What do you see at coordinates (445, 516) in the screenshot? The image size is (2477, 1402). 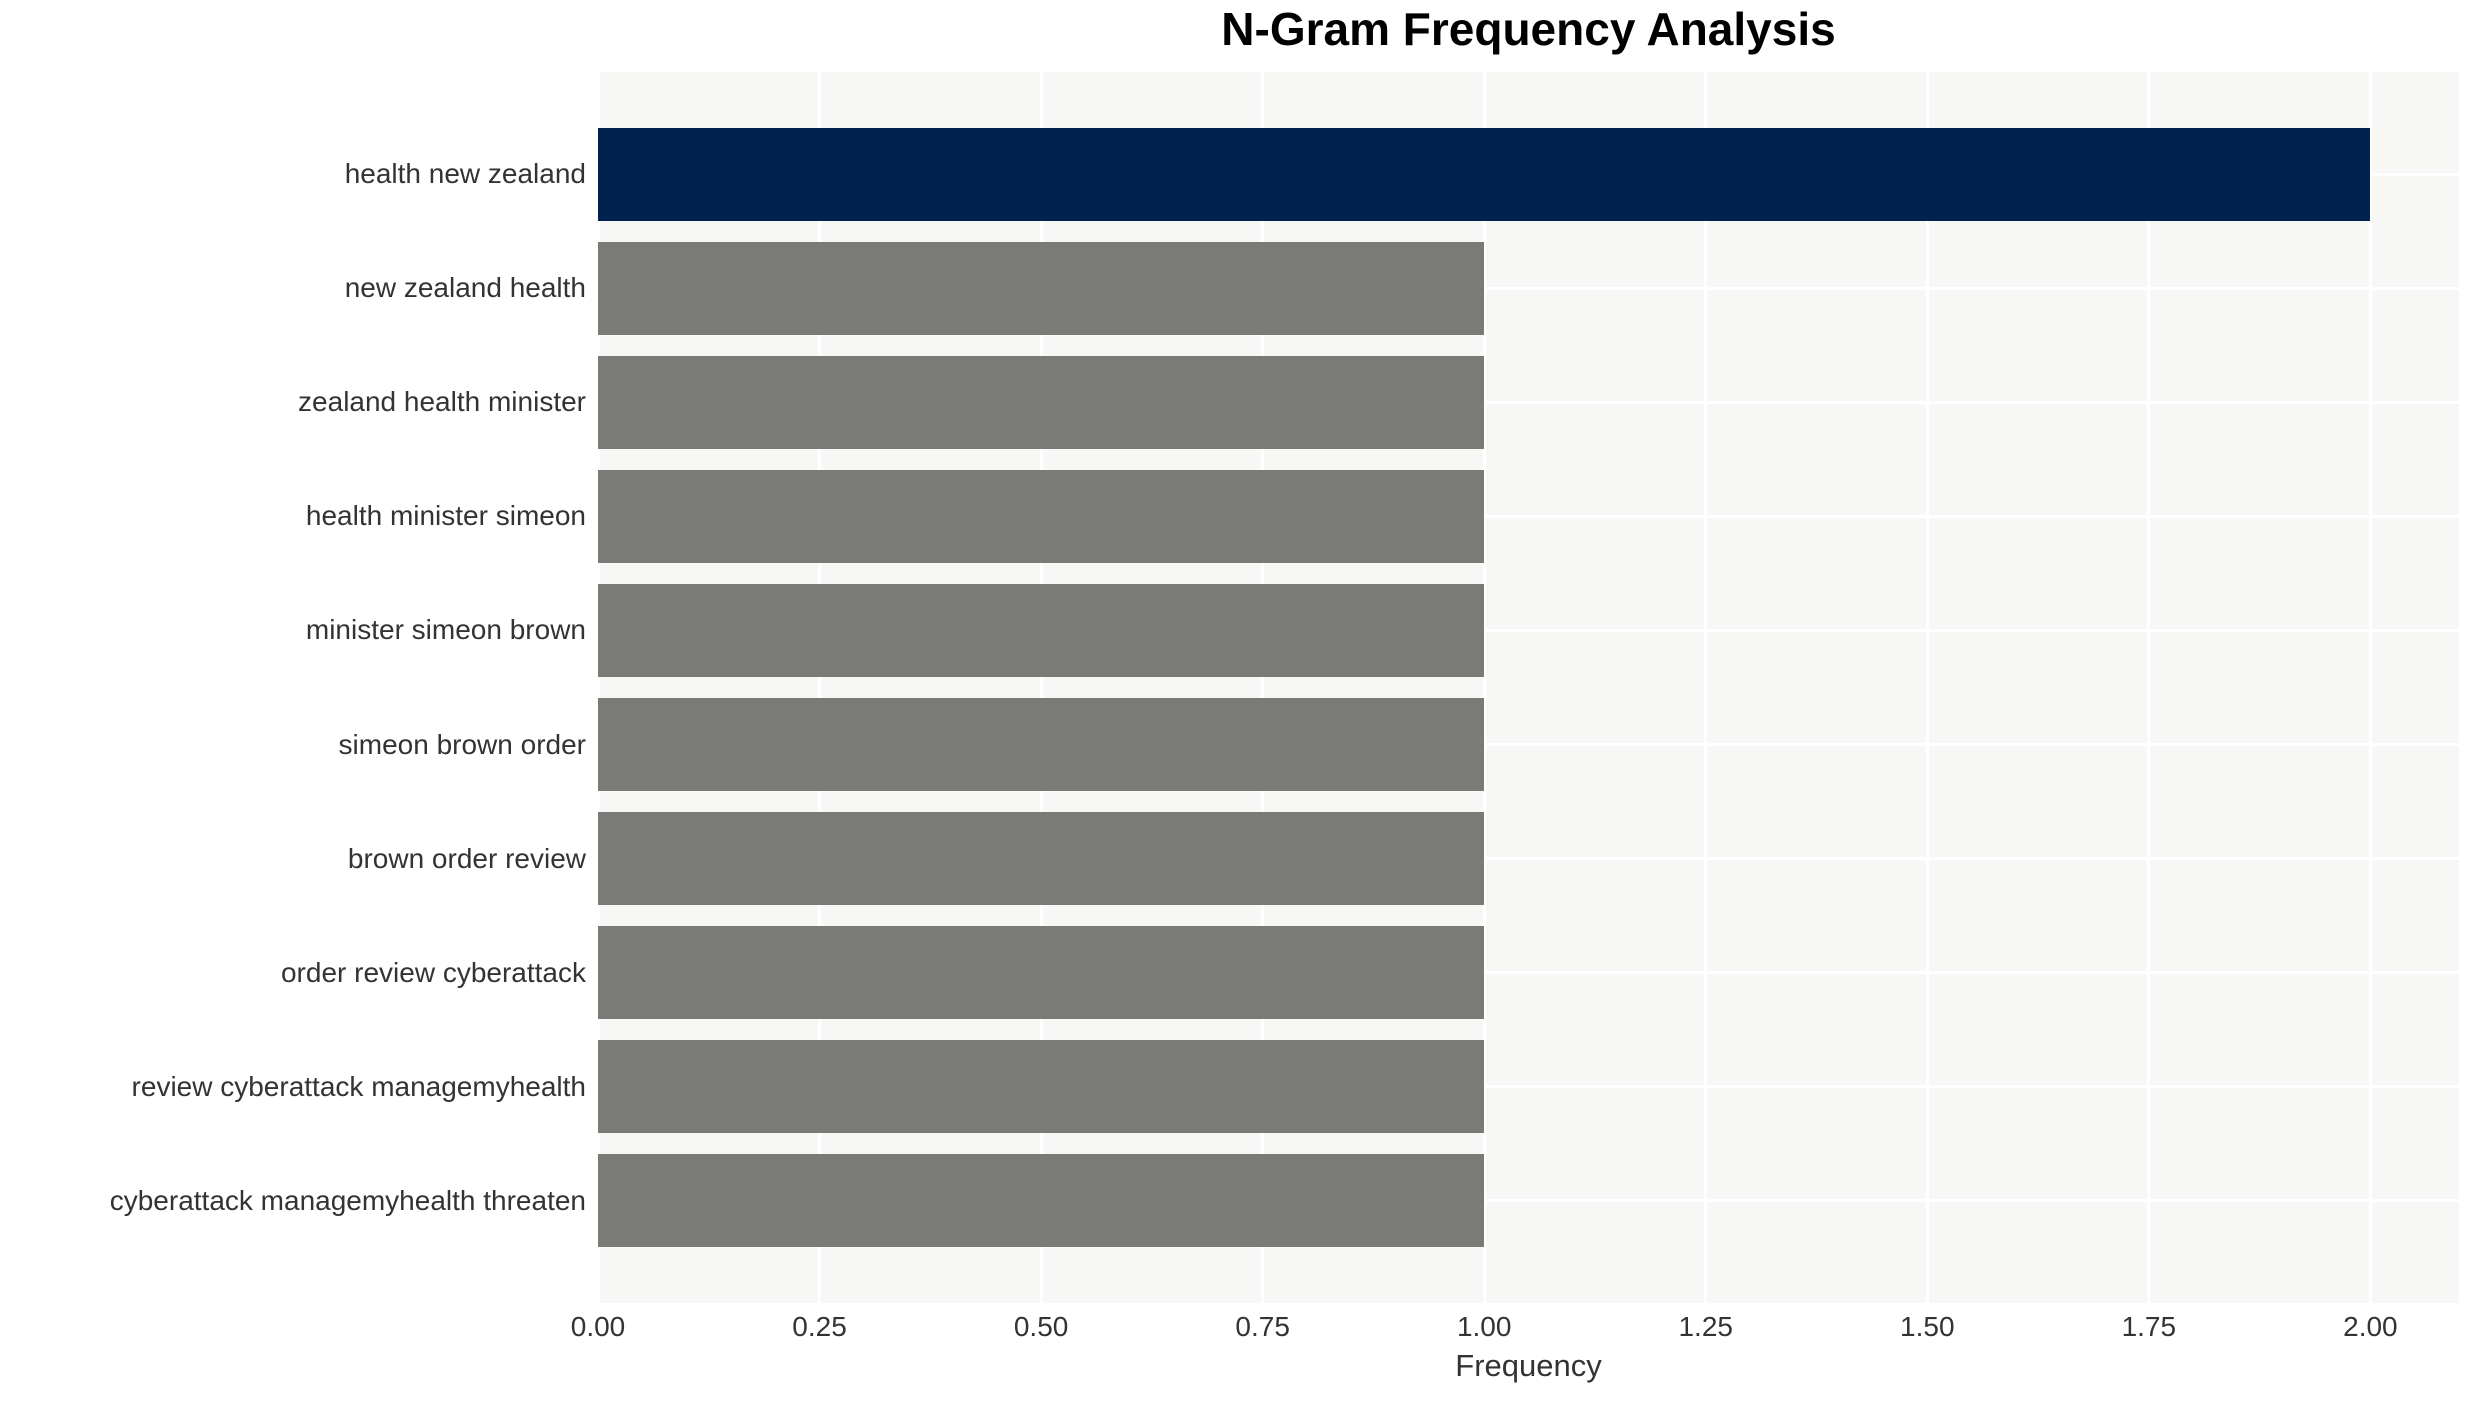 I see `y-tick-label: health minister simeon` at bounding box center [445, 516].